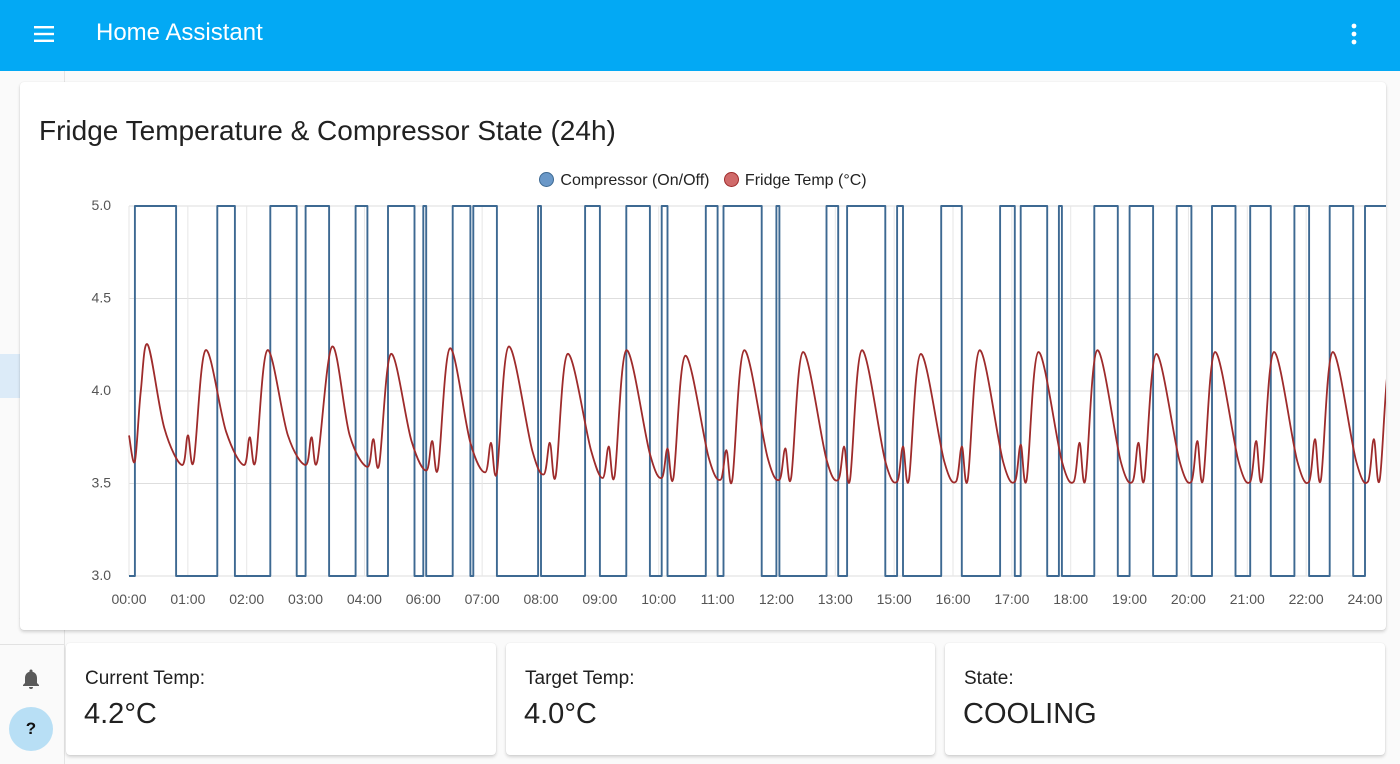 The image size is (1400, 764). What do you see at coordinates (102, 205) in the screenshot?
I see `y-tick-label: 5.0` at bounding box center [102, 205].